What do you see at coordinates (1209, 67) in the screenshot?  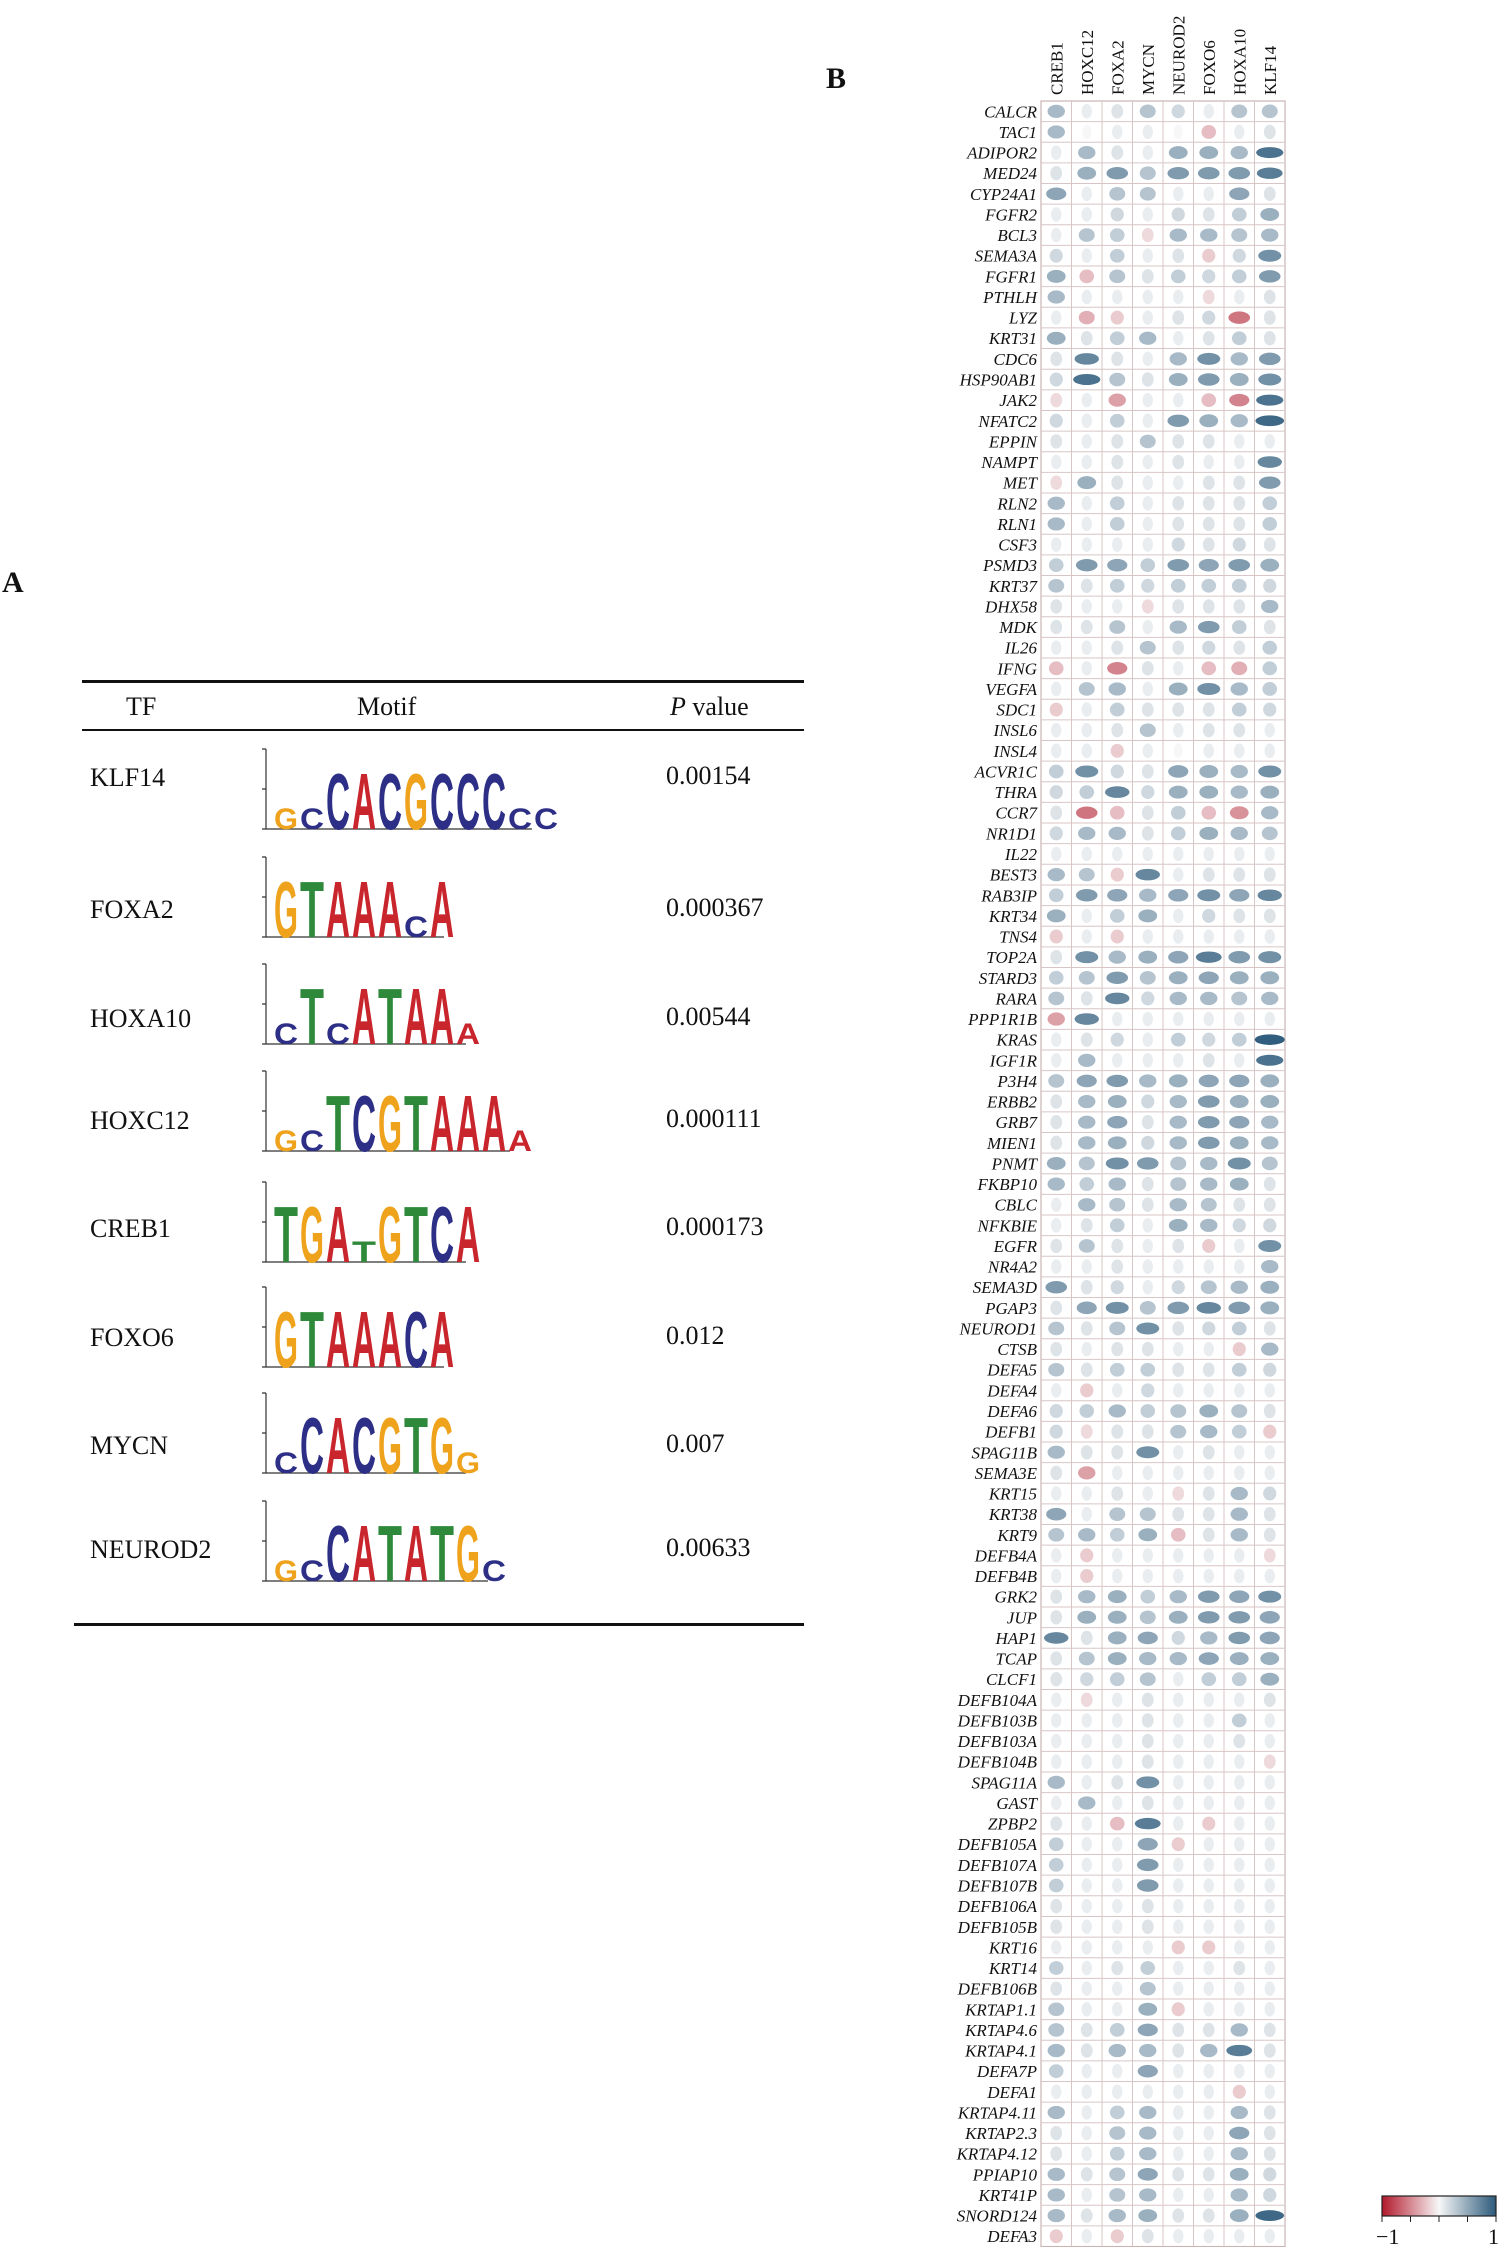 I see `column-label: FOXO6` at bounding box center [1209, 67].